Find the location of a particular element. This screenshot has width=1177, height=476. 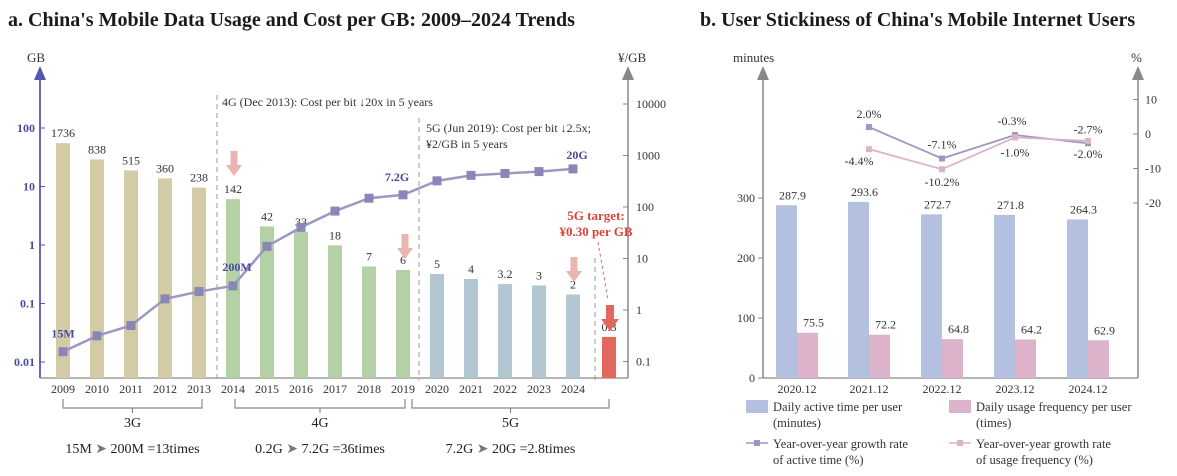

panel-a-right-axis-arrow is located at coordinates (628, 73).